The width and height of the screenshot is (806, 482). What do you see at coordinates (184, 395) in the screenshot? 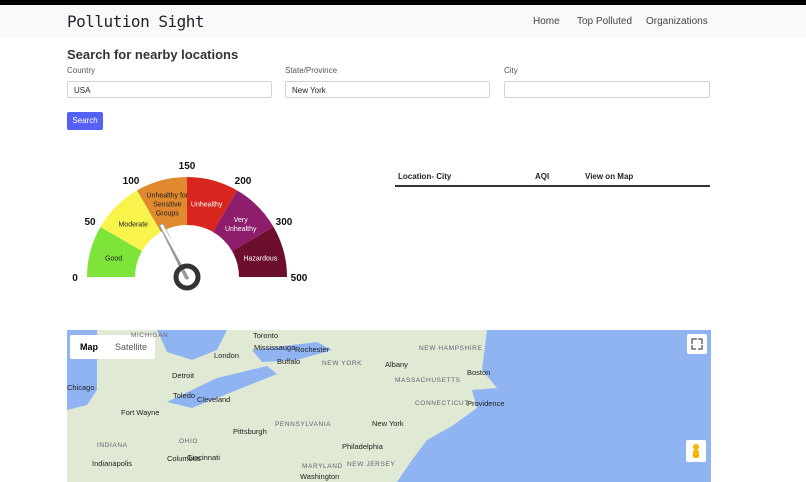
I see `city-label: Toledo` at bounding box center [184, 395].